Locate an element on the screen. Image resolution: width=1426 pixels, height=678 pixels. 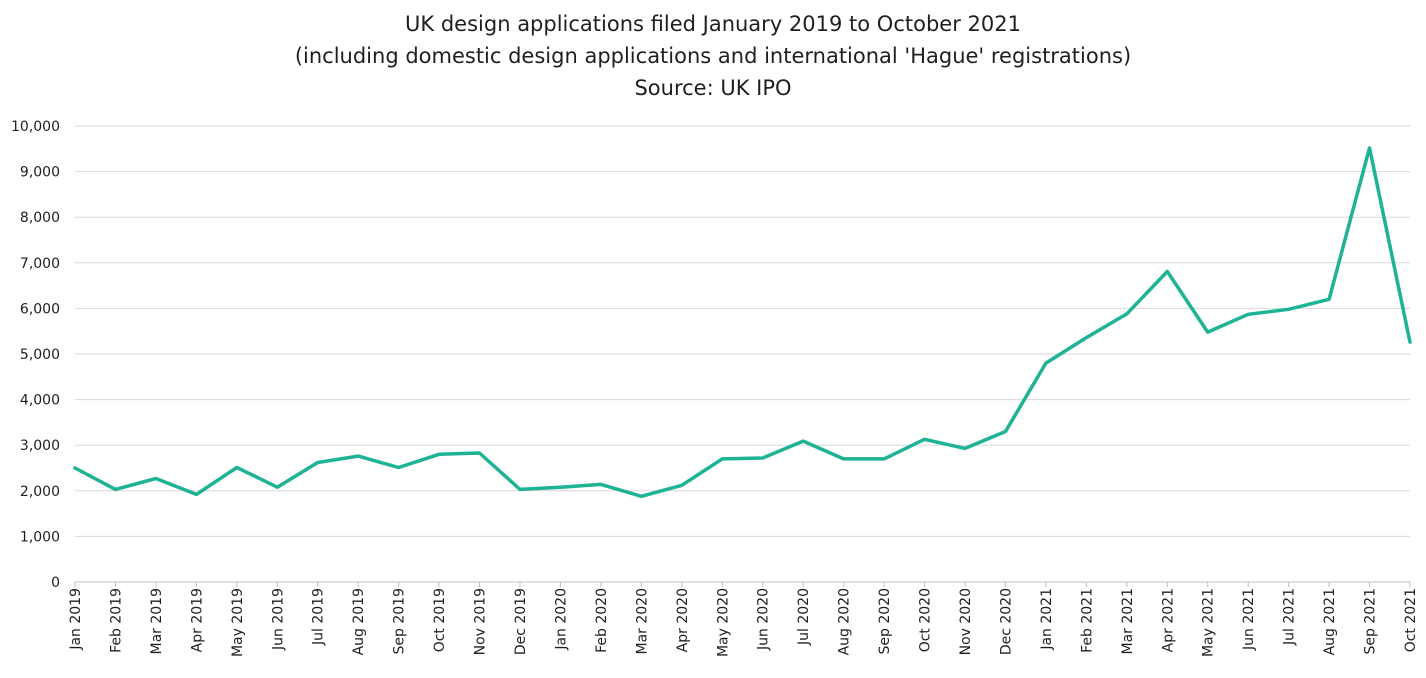
x-tick-label: Apr 2020 is located at coordinates (683, 620).